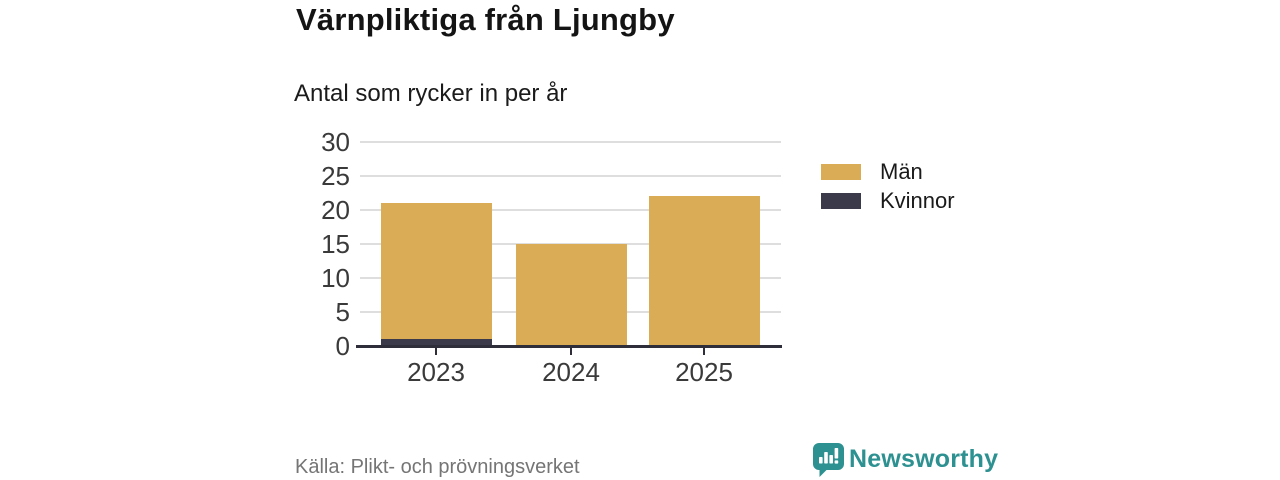 The width and height of the screenshot is (1280, 480). What do you see at coordinates (571, 295) in the screenshot?
I see `bar-segment-2024-män` at bounding box center [571, 295].